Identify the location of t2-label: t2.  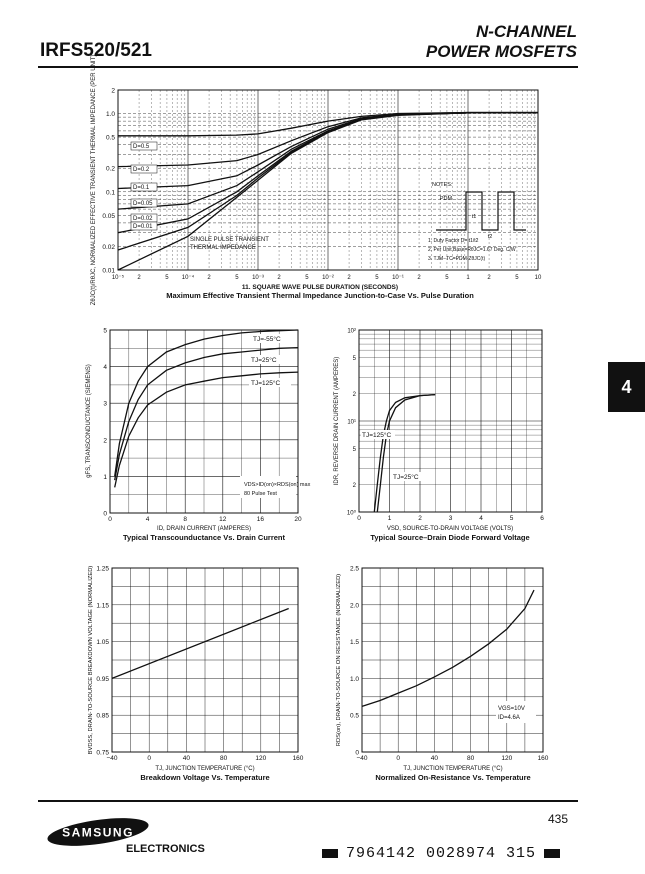
(490, 237).